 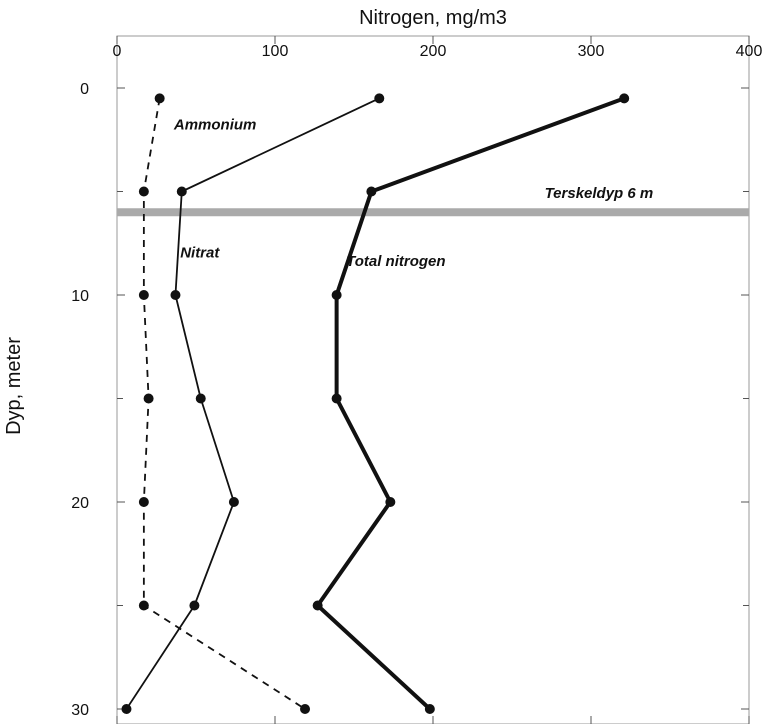 What do you see at coordinates (117, 51) in the screenshot?
I see `x-tick-label-0: 0` at bounding box center [117, 51].